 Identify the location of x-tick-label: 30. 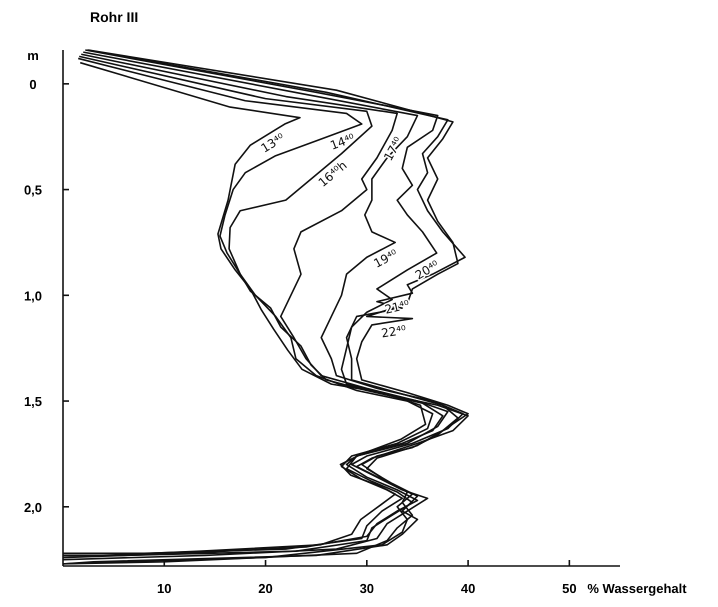
(367, 588).